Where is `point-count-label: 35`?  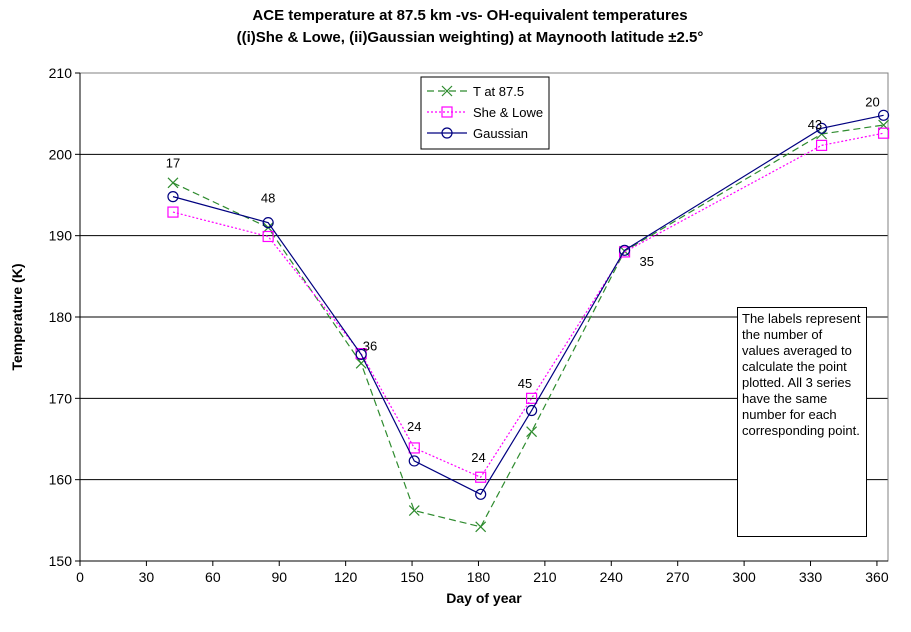
point-count-label: 35 is located at coordinates (646, 261).